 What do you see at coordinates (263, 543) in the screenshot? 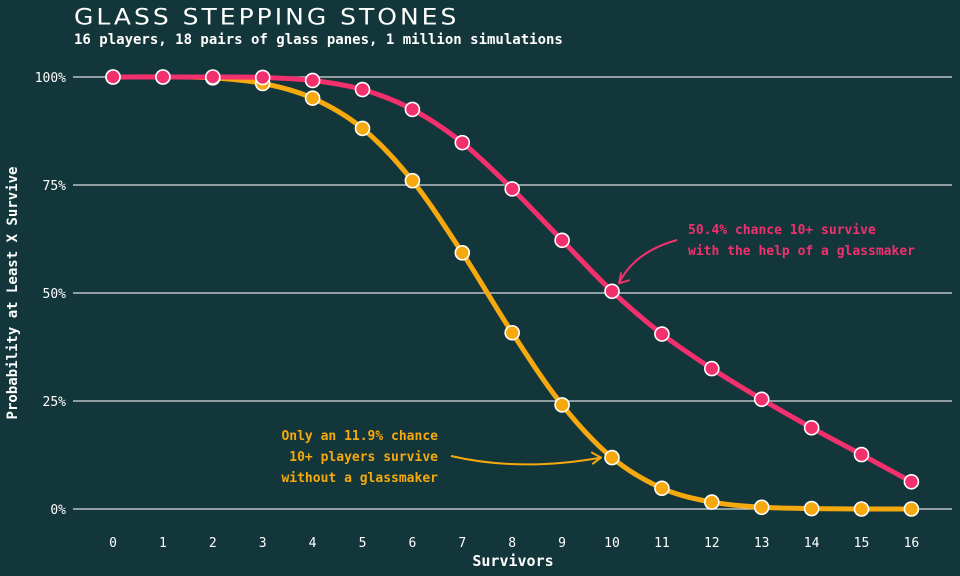
I see `x-tick-label: 3` at bounding box center [263, 543].